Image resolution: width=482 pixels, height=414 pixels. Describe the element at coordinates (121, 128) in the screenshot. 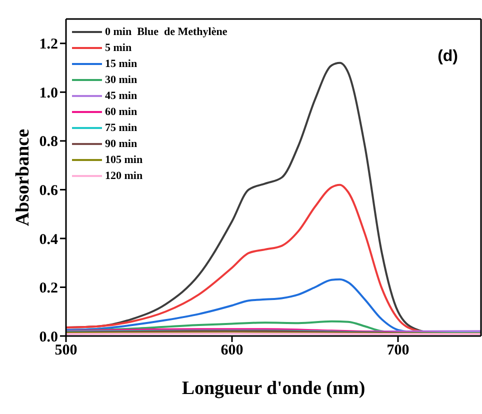

I see `legend-label: 75 min` at that location.